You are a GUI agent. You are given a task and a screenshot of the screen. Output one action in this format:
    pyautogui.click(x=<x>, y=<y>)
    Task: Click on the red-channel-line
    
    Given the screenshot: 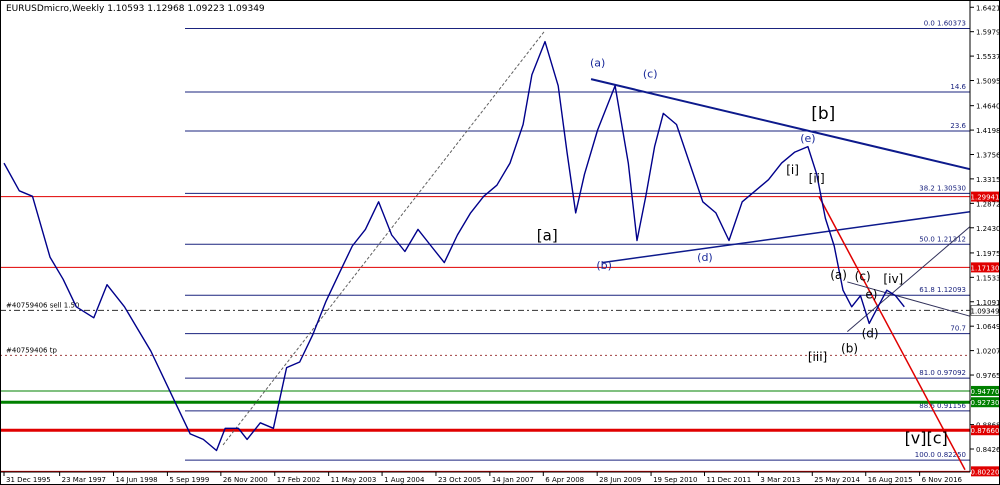 What is the action you would take?
    pyautogui.click(x=892, y=333)
    